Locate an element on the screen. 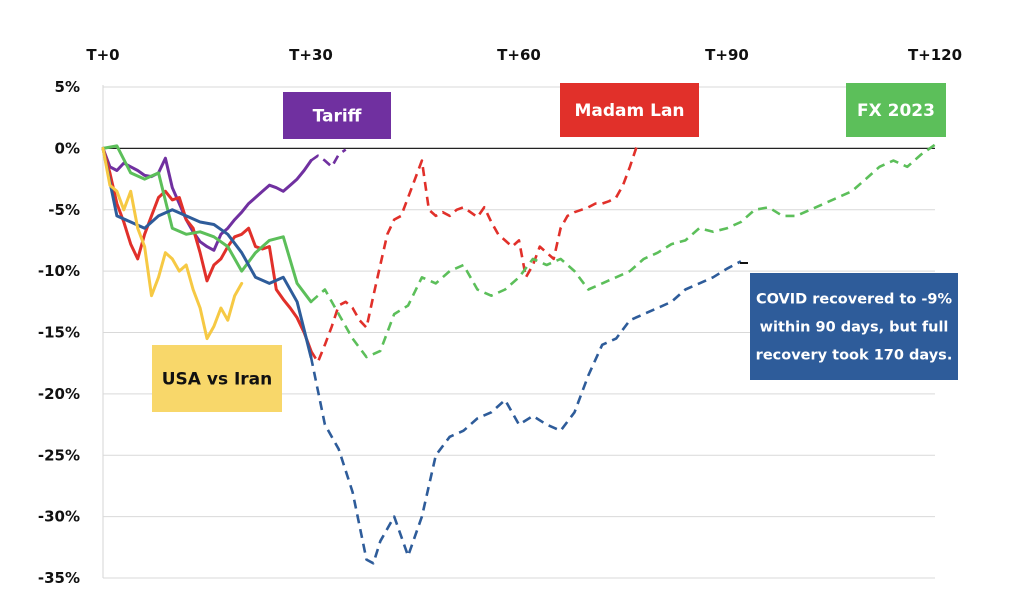 The image size is (1024, 606). x-axis-ticks: T+0 T+30 T+60 T+90 T+120 is located at coordinates (524, 55).